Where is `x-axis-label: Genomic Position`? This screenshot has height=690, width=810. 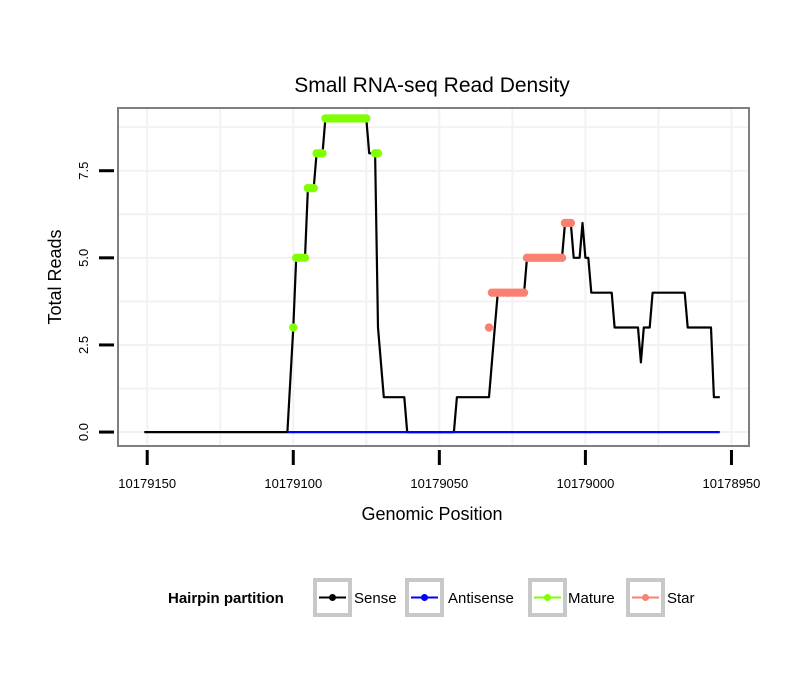
x-axis-label: Genomic Position is located at coordinates (431, 514).